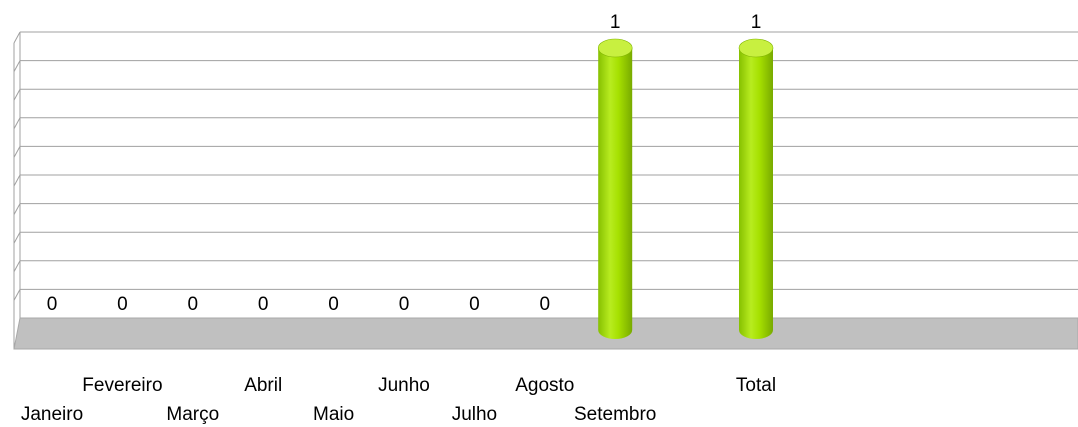  What do you see at coordinates (263, 385) in the screenshot?
I see `category-label: Abril` at bounding box center [263, 385].